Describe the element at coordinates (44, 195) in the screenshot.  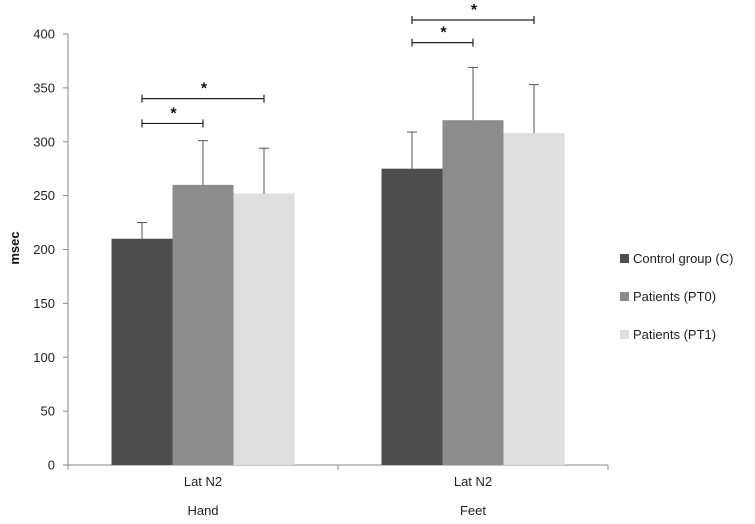
I see `y-tick-label: 250` at that location.